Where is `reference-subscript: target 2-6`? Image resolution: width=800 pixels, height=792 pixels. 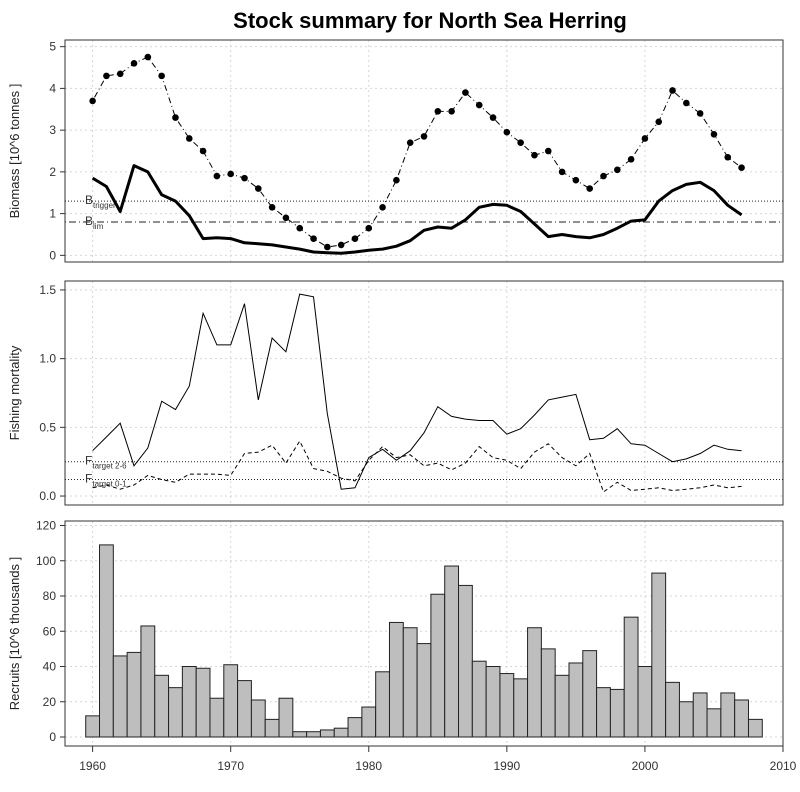
reference-subscript: target 2-6 is located at coordinates (109, 466).